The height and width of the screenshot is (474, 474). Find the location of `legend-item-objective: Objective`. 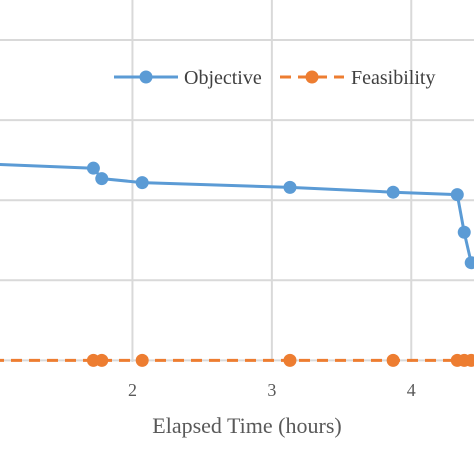

legend-item-objective: Objective is located at coordinates (188, 78).